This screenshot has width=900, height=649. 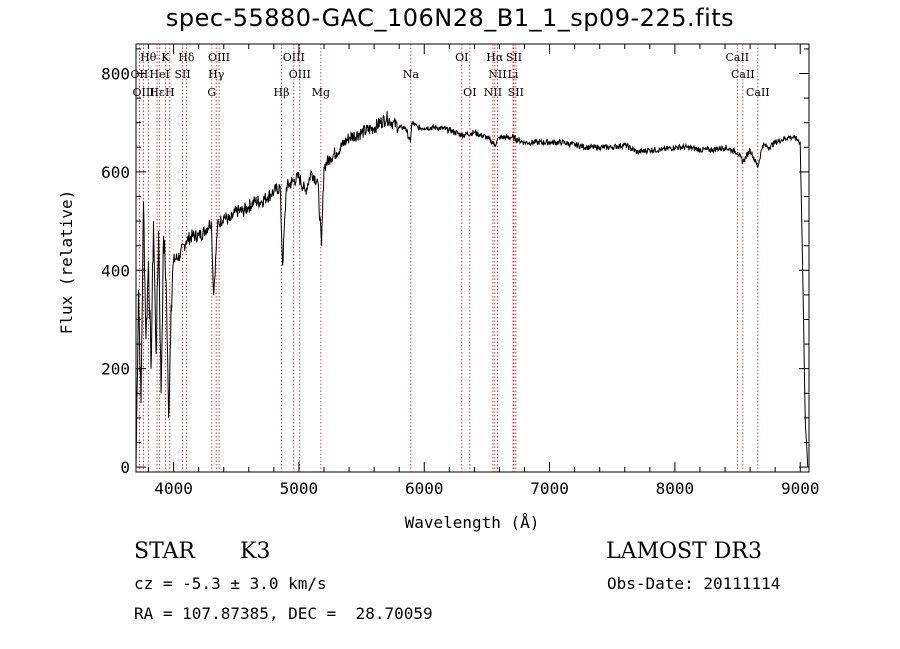 I want to click on y-tick-label-600: 600, so click(x=115, y=172).